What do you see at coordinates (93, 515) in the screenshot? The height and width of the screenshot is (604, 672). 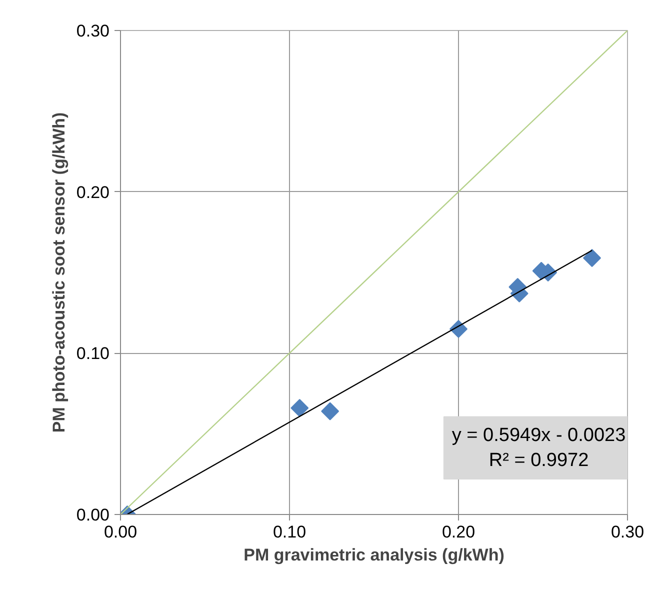 I see `y-tick-label: 0.00` at bounding box center [93, 515].